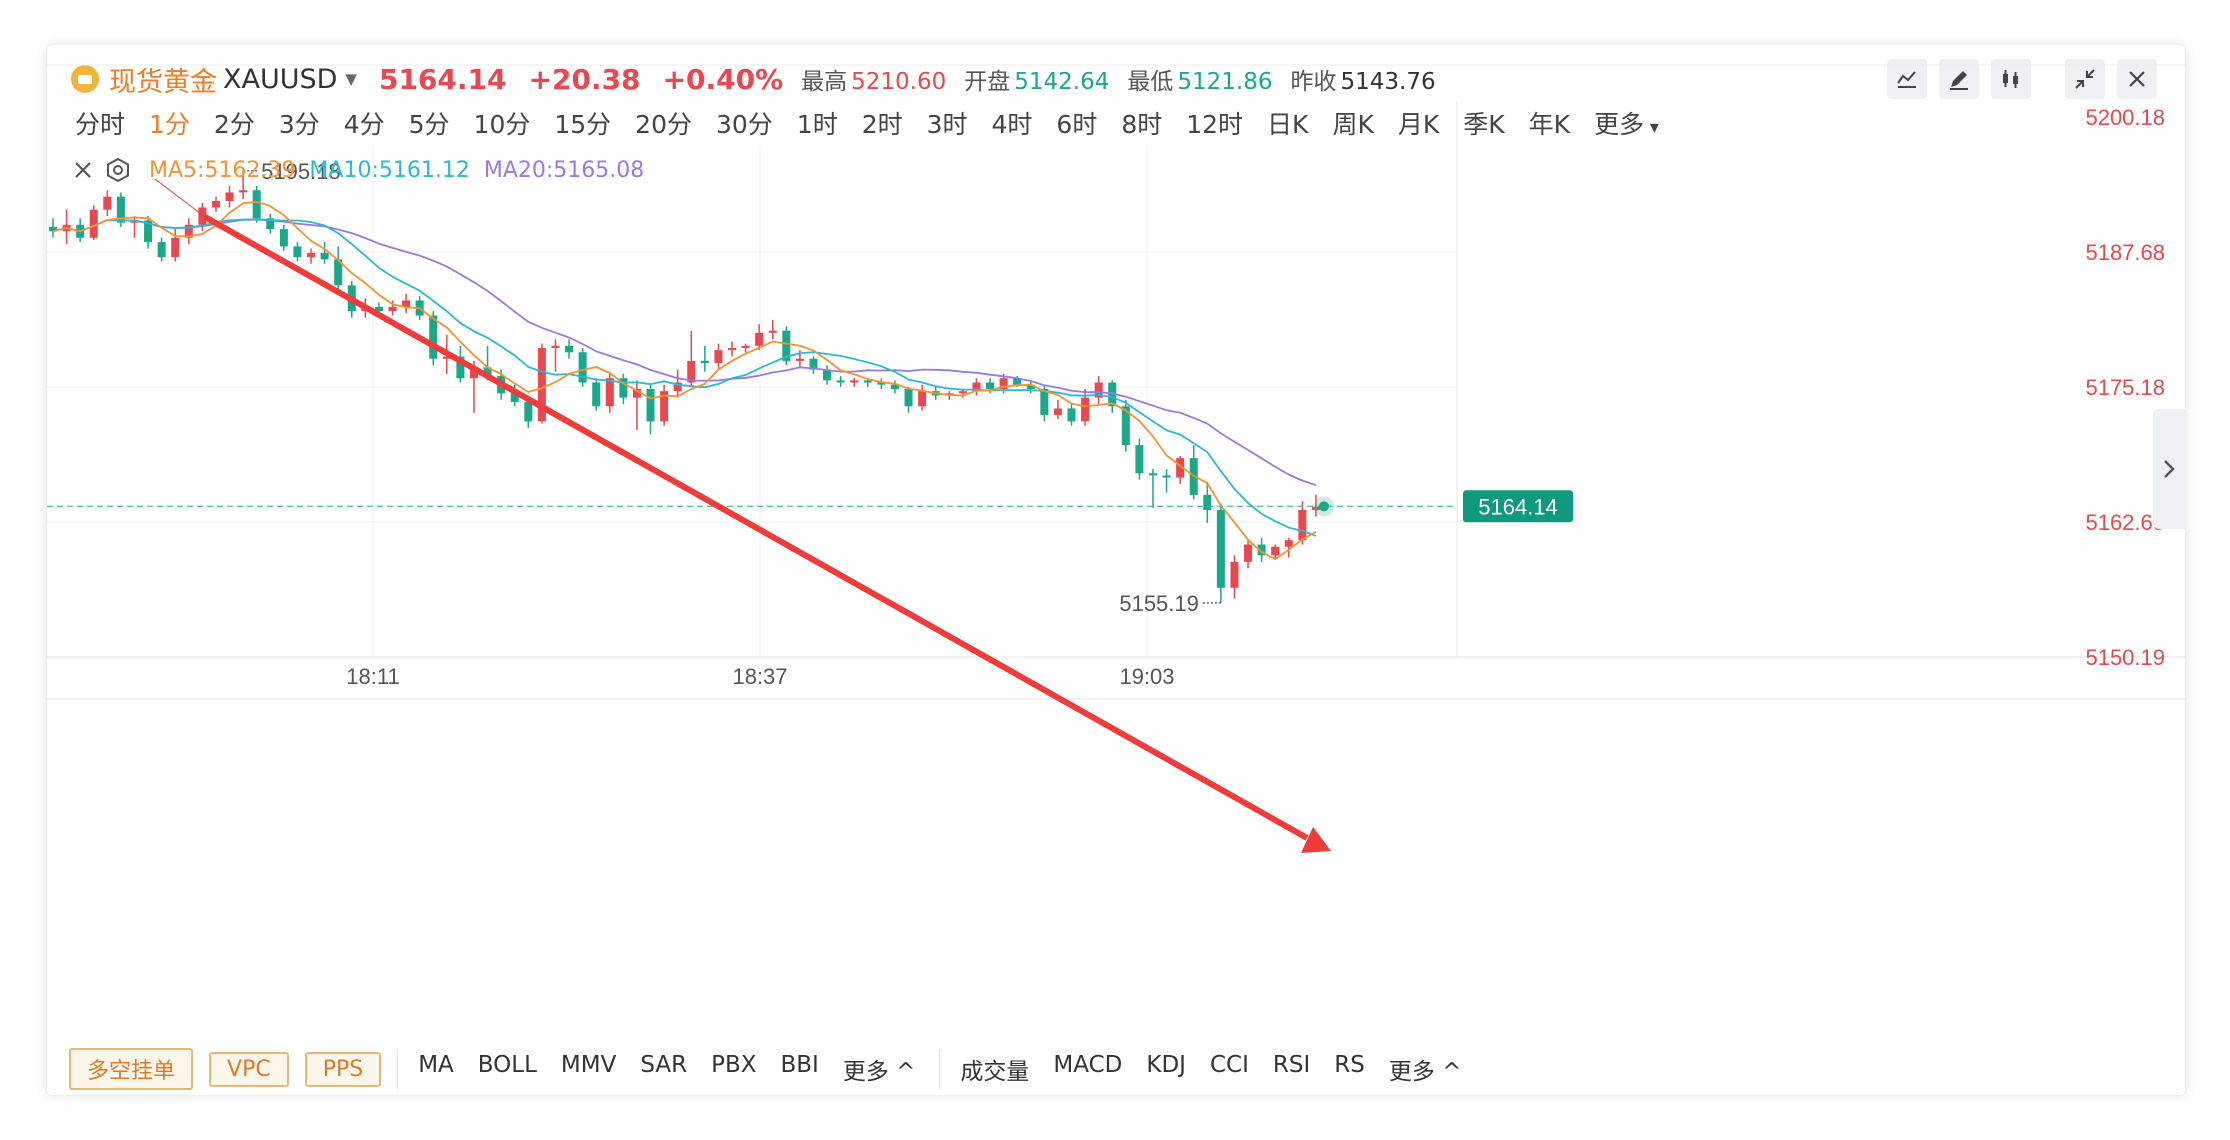 The image size is (2230, 1140). Describe the element at coordinates (1142, 124) in the screenshot. I see `period-tab: 8时` at that location.